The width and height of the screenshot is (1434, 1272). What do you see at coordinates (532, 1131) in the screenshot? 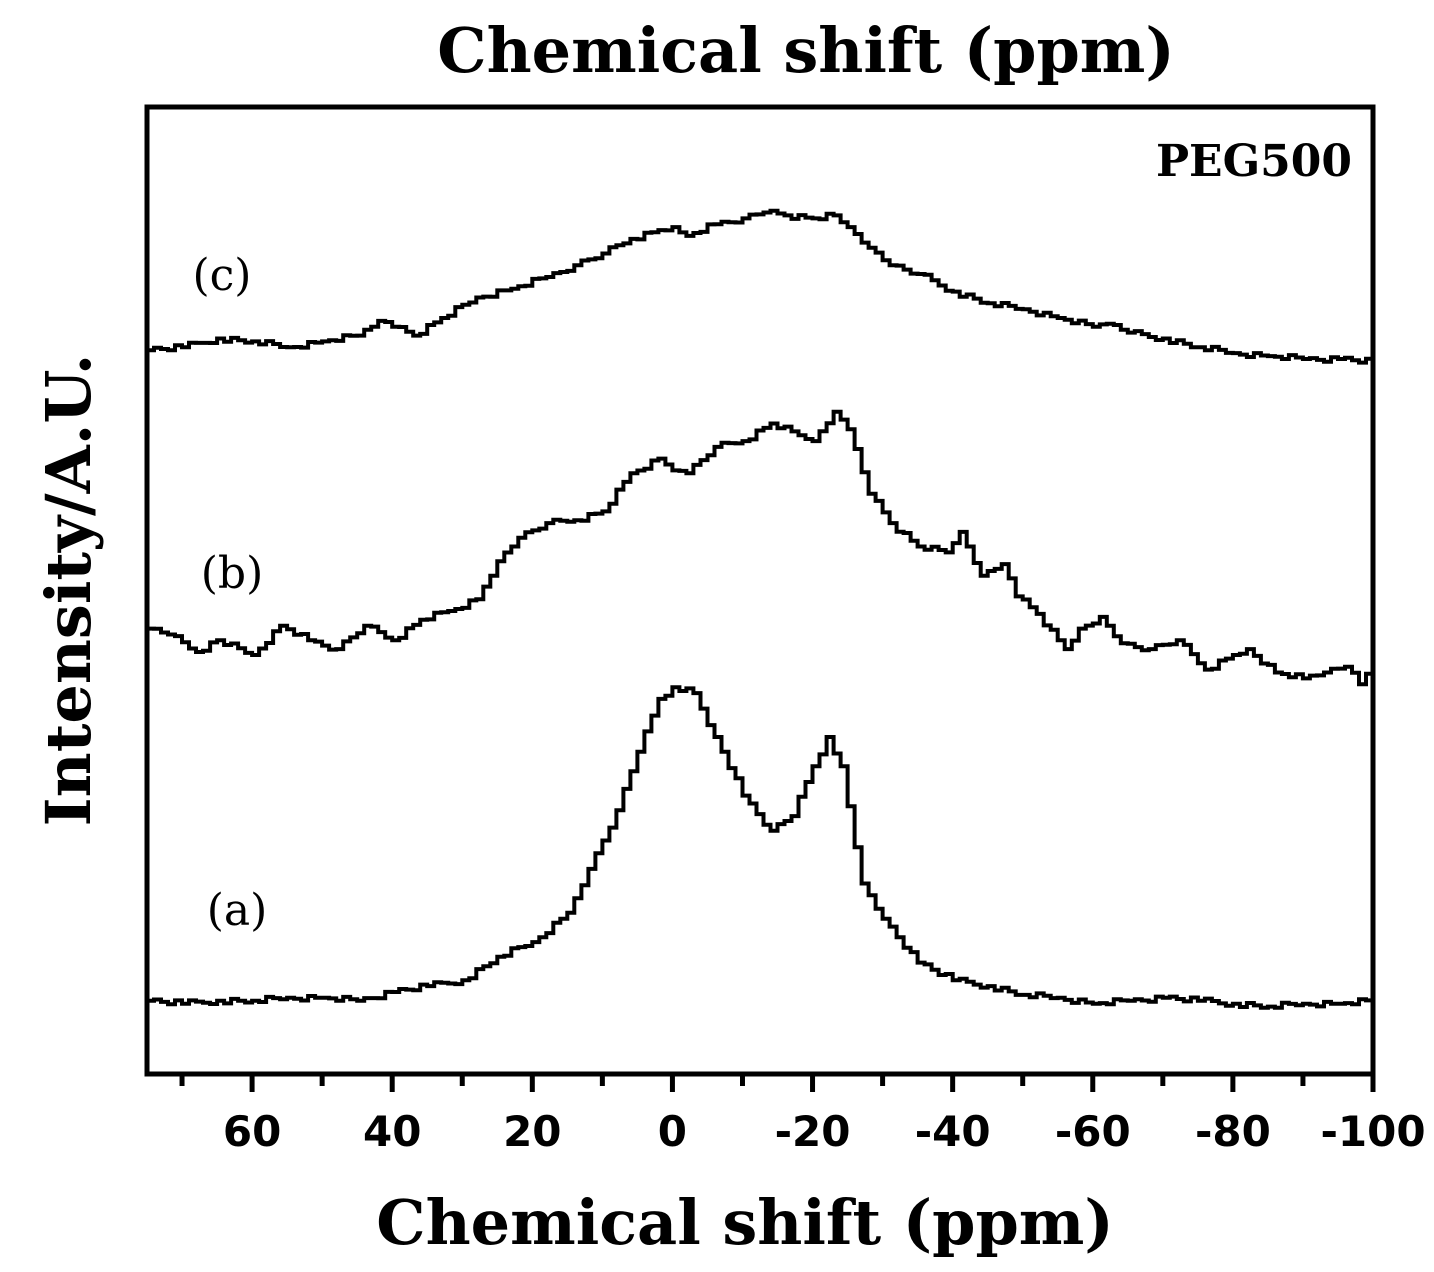
I see `x-tick-label: 20` at bounding box center [532, 1131].